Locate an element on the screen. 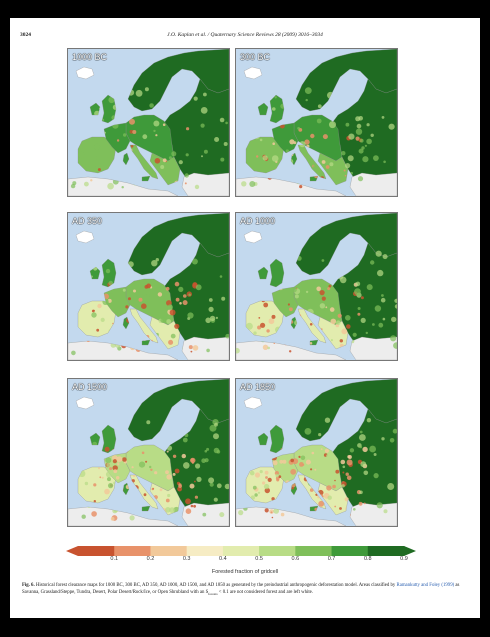  map-panel-ad1500: AD 1500 is located at coordinates (148, 452).